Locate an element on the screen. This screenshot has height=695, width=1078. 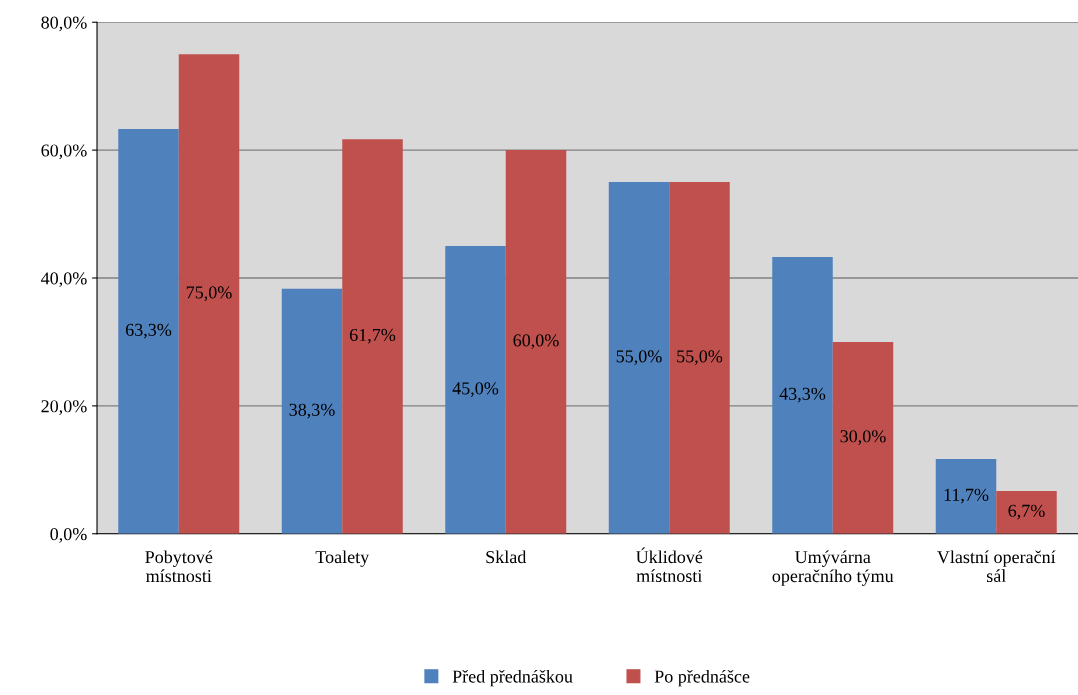
y-tick-label: 60,0% is located at coordinates (64, 152).